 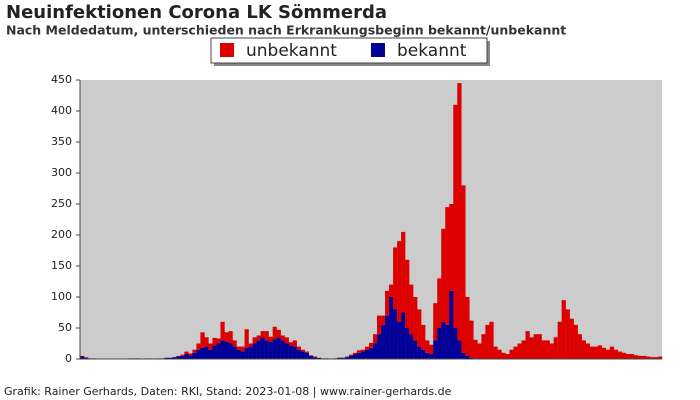 What do you see at coordinates (61, 172) in the screenshot?
I see `y-tick-label: 300` at bounding box center [61, 172].